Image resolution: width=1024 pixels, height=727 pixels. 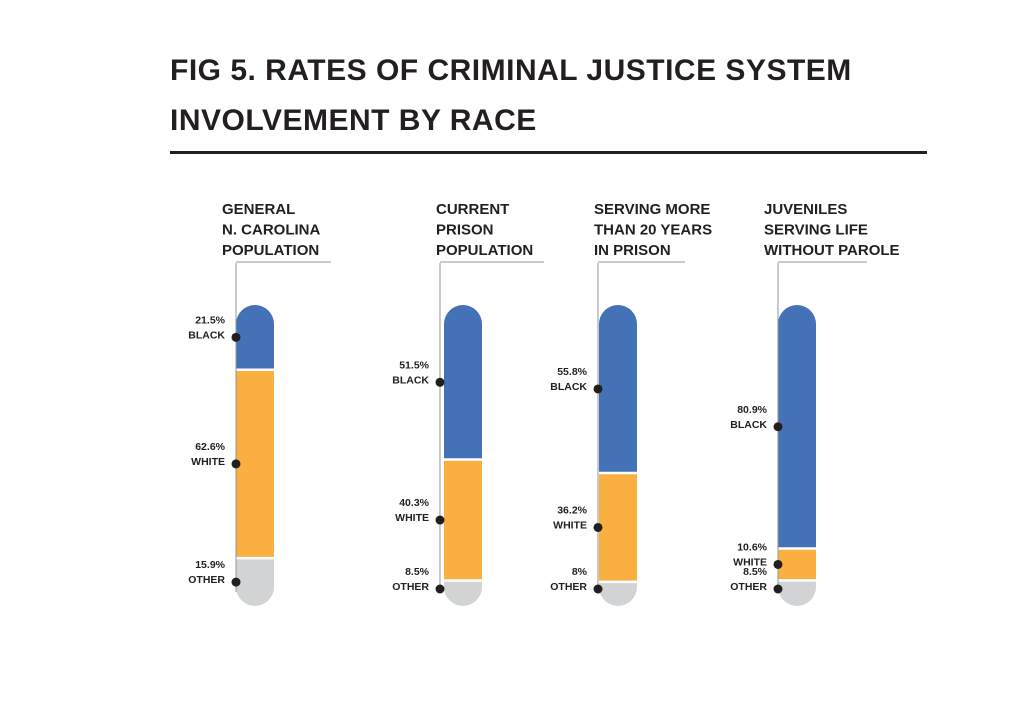 What do you see at coordinates (816, 230) in the screenshot?
I see `group-header-line: SERVING LIFE` at bounding box center [816, 230].